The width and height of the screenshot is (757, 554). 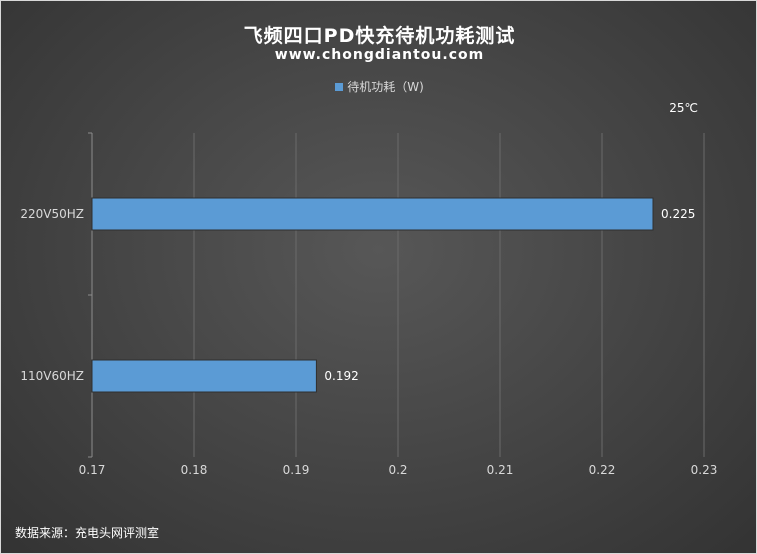 I want to click on x-tick-label: 0.22, so click(x=602, y=470).